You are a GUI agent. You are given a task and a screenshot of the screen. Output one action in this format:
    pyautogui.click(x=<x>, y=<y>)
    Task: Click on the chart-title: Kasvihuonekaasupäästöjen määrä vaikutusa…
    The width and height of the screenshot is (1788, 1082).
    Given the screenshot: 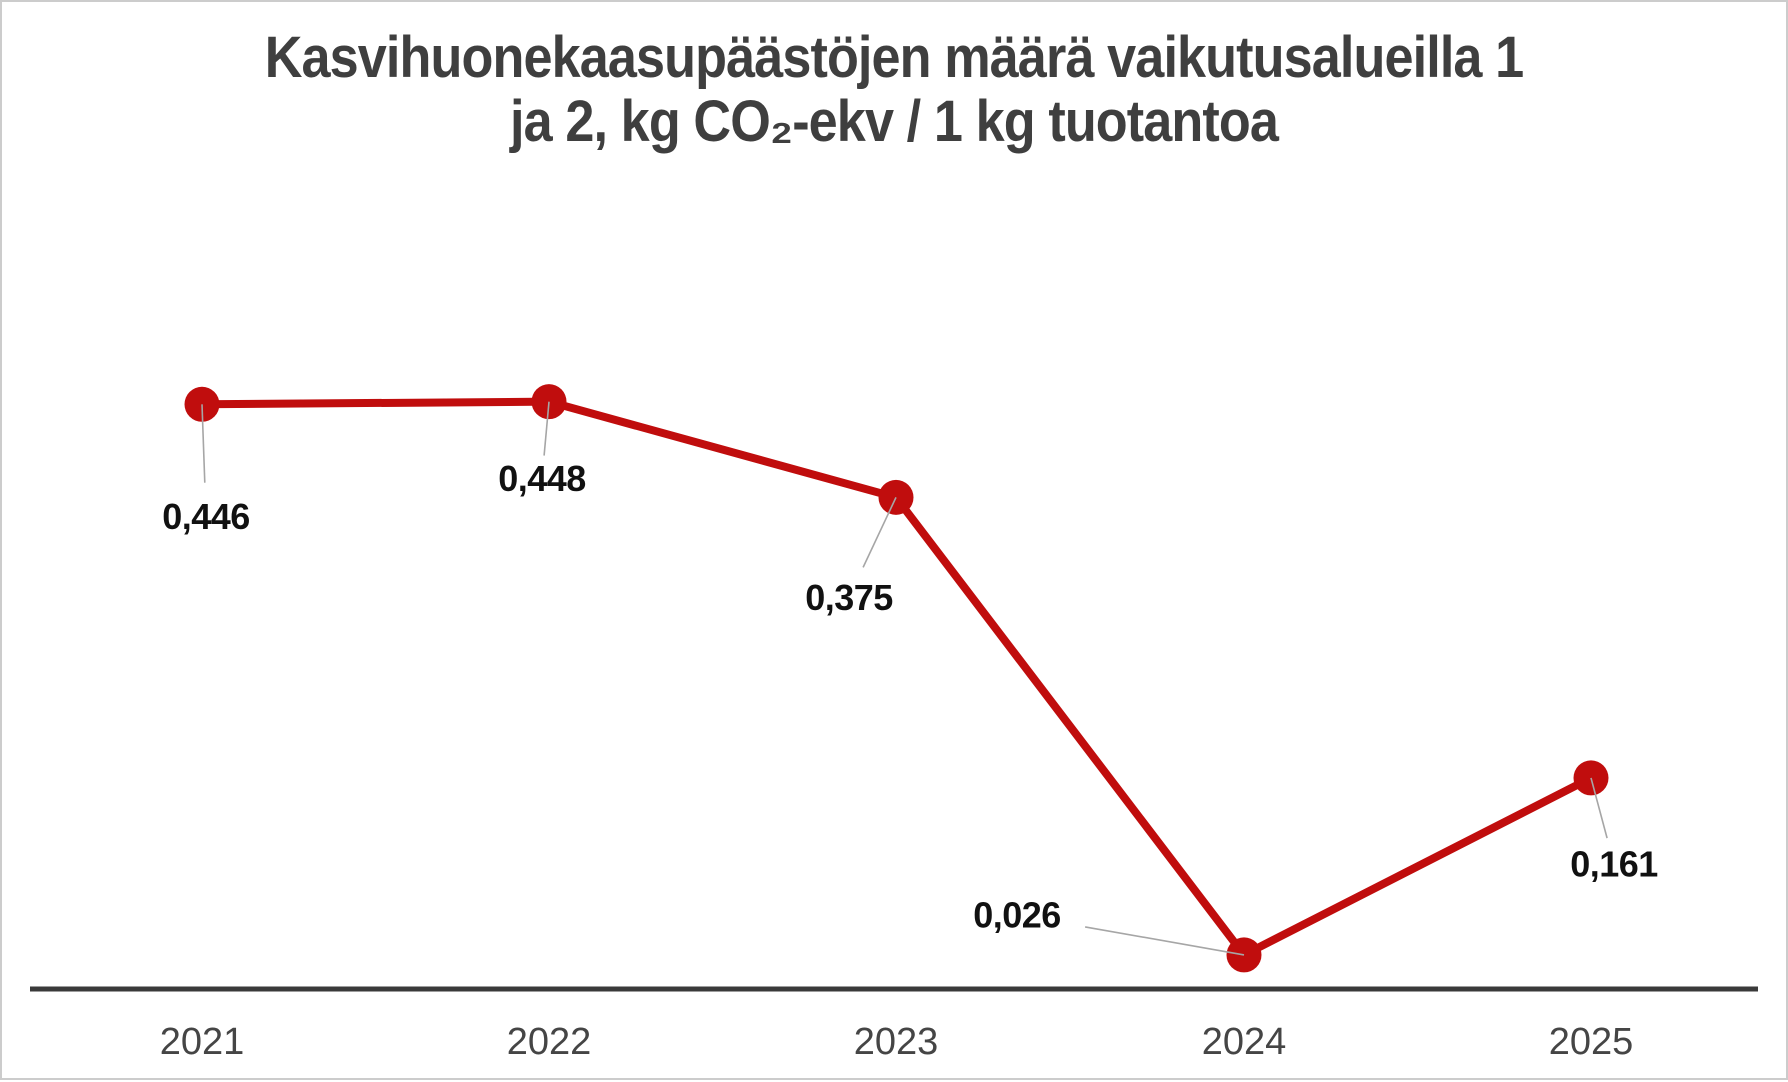 What is the action you would take?
    pyautogui.click(x=894, y=90)
    